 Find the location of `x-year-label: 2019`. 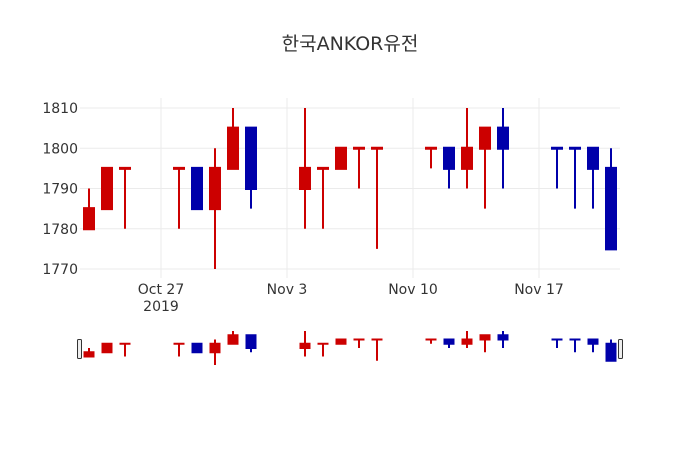

x-year-label: 2019 is located at coordinates (161, 307).